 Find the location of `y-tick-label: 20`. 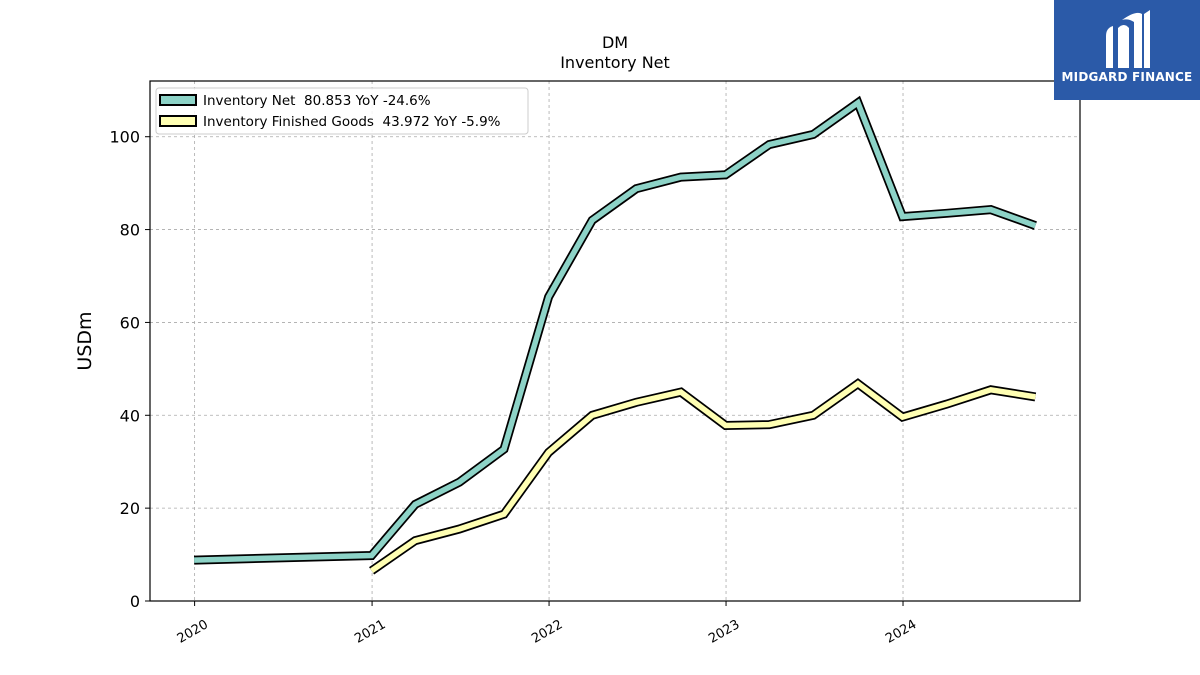

y-tick-label: 20 is located at coordinates (130, 508).